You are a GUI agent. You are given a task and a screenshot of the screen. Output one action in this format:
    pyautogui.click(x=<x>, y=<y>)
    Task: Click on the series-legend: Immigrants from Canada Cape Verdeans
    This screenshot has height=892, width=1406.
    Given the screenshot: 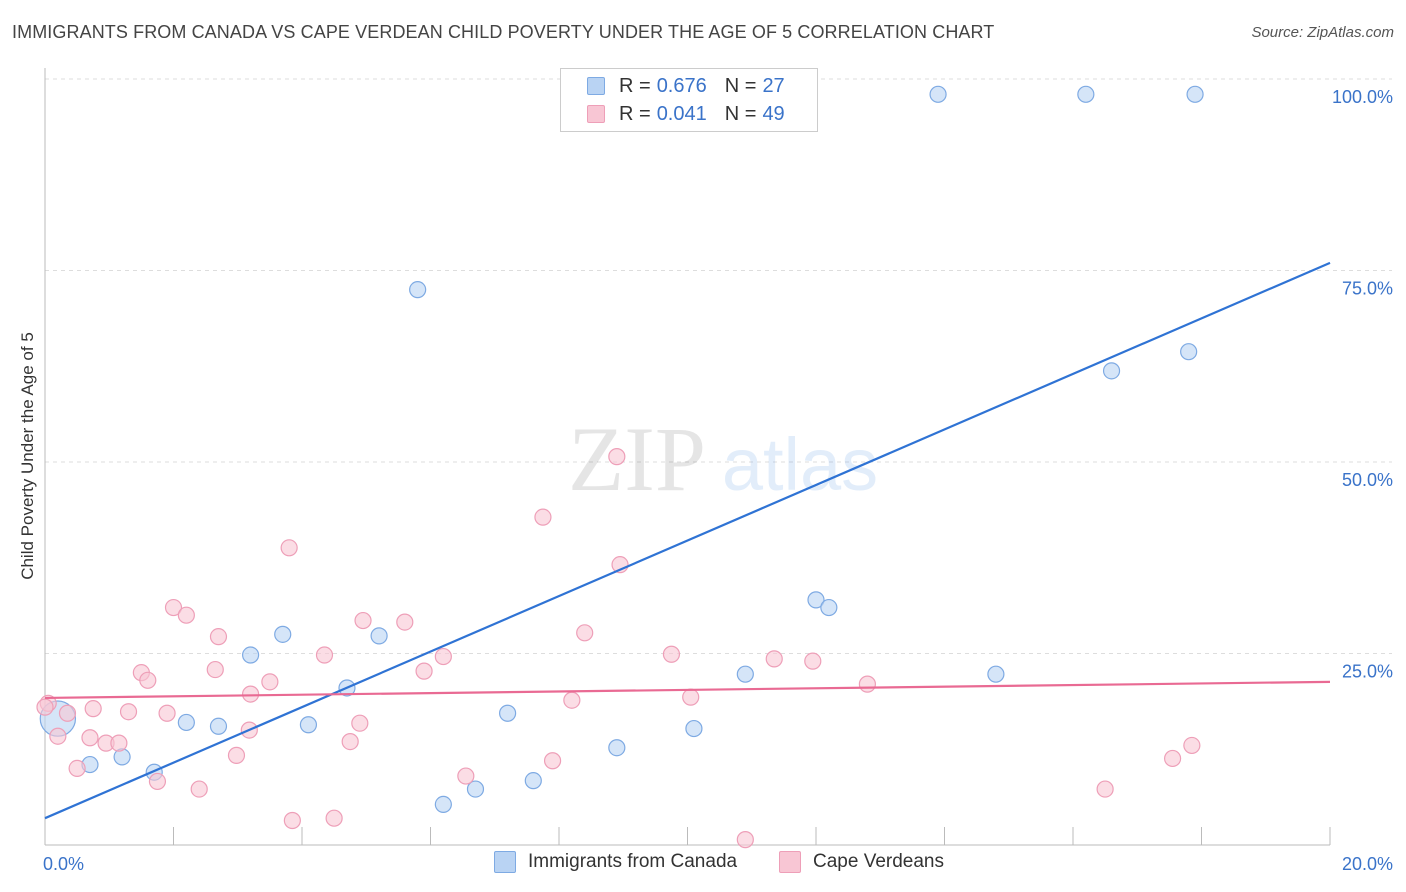 What is the action you would take?
    pyautogui.click(x=703, y=864)
    